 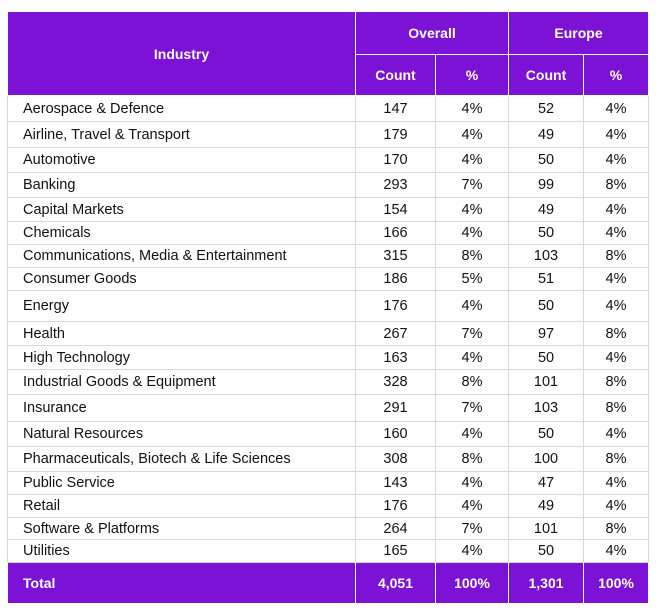 What do you see at coordinates (395, 408) in the screenshot?
I see `overall-count-cell: 291` at bounding box center [395, 408].